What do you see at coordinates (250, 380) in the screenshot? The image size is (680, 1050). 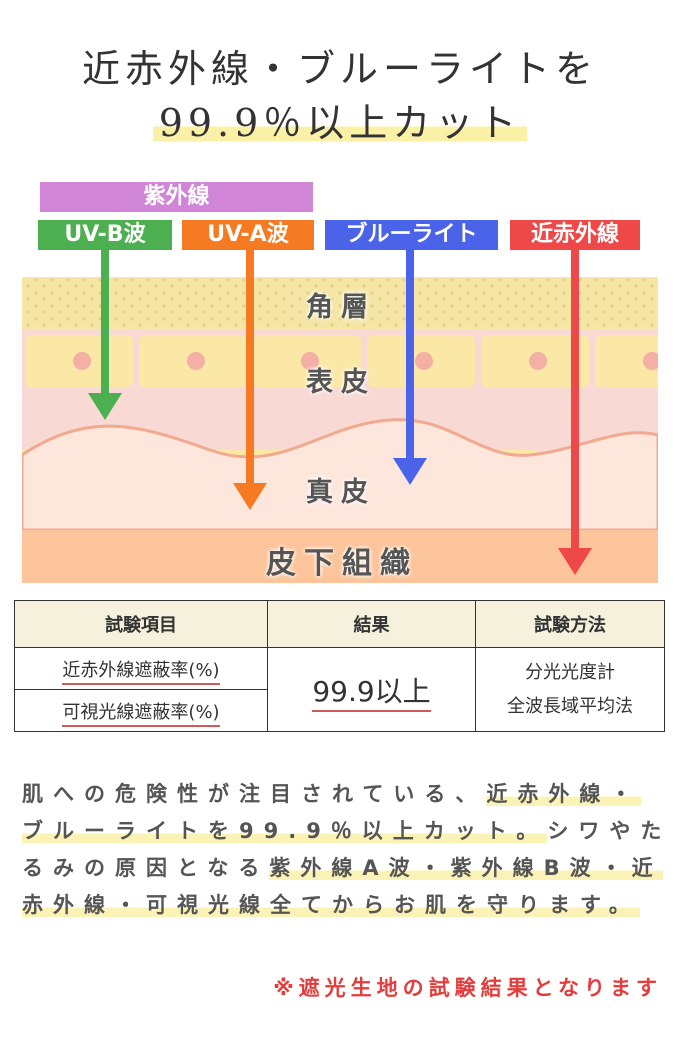 I see `uva-arrow` at bounding box center [250, 380].